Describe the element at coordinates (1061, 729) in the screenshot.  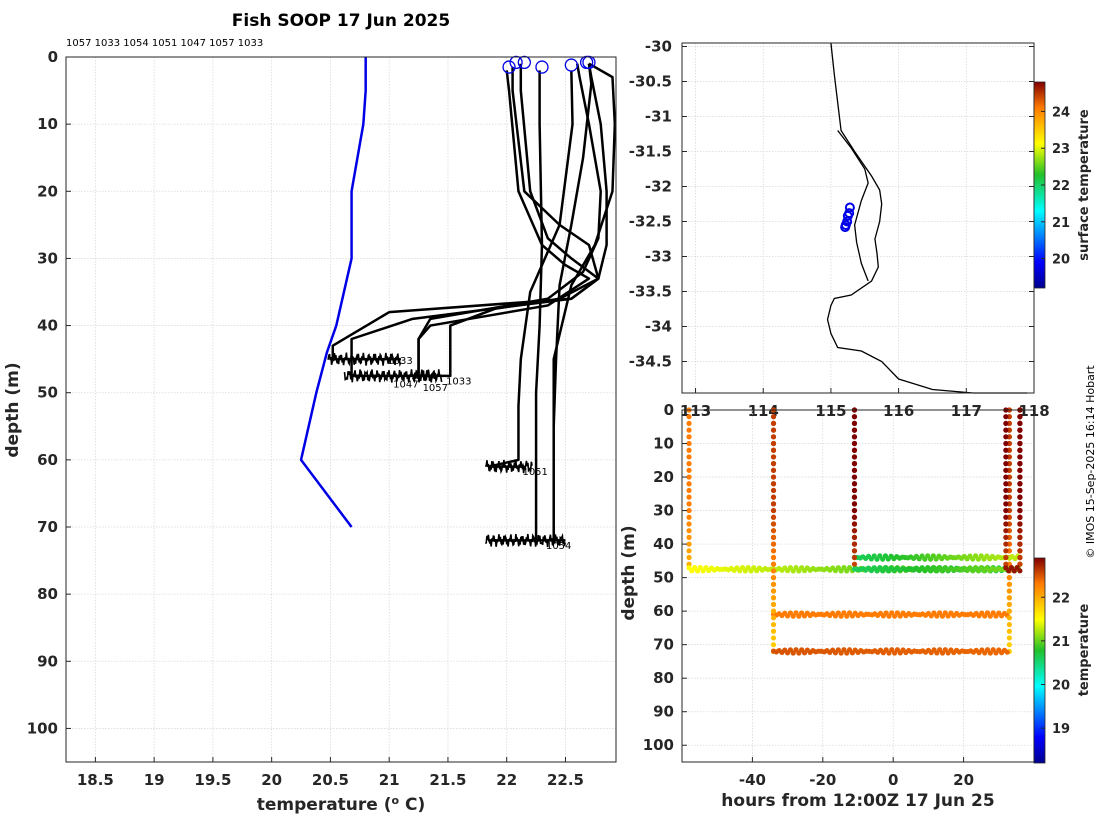
I see `colorbar-tick-label: 19` at that location.